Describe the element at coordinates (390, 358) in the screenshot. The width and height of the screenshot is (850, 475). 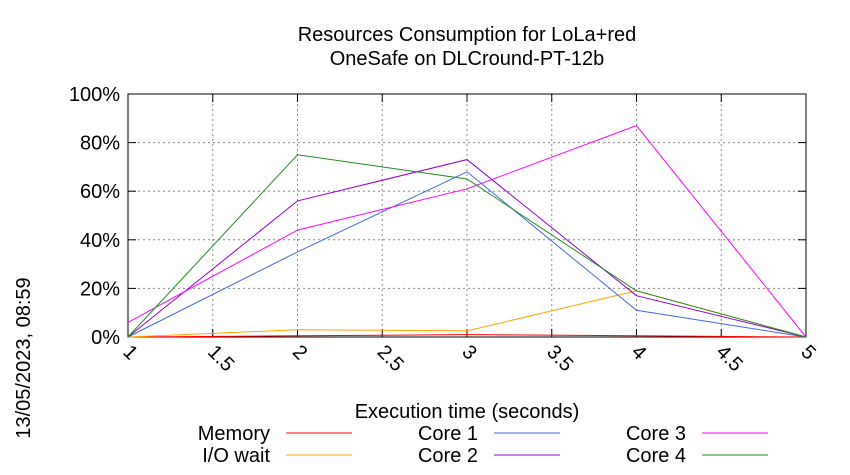
I see `x-tick-label: 2.5` at that location.